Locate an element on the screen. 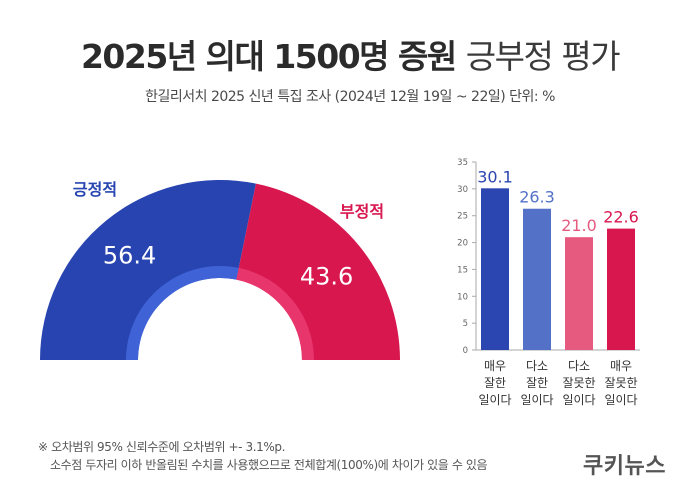 Image resolution: width=700 pixels, height=500 pixels. inner-ring-positive is located at coordinates (182, 313).